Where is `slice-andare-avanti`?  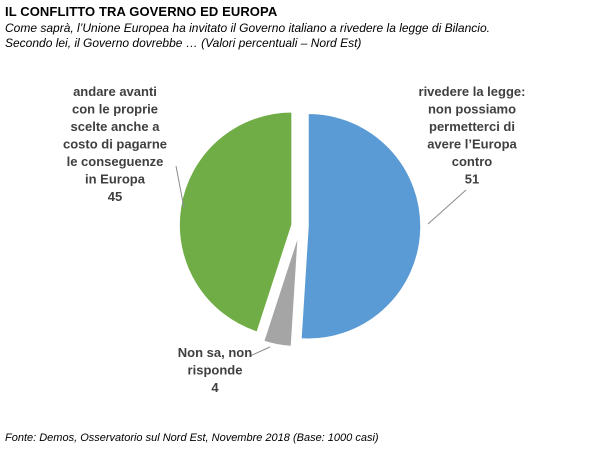
slice-andare-avanti is located at coordinates (235, 222).